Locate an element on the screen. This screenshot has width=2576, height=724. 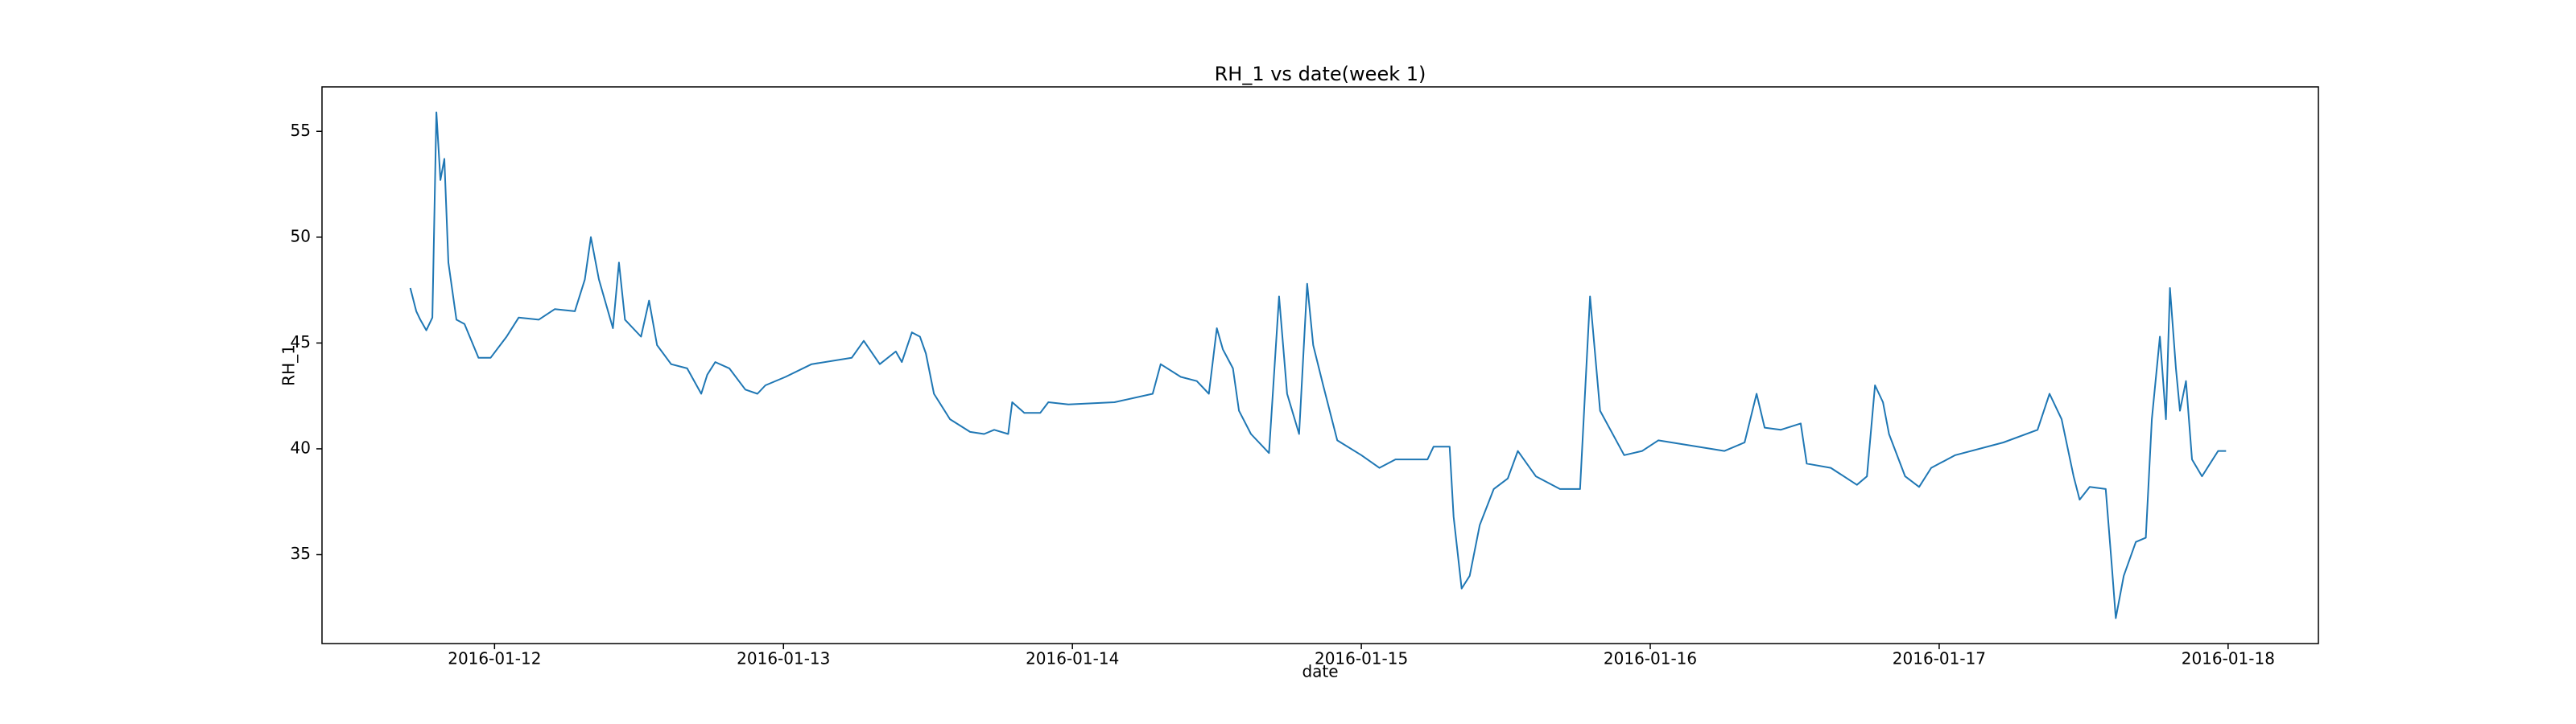
x-axis-label: date is located at coordinates (1320, 671).